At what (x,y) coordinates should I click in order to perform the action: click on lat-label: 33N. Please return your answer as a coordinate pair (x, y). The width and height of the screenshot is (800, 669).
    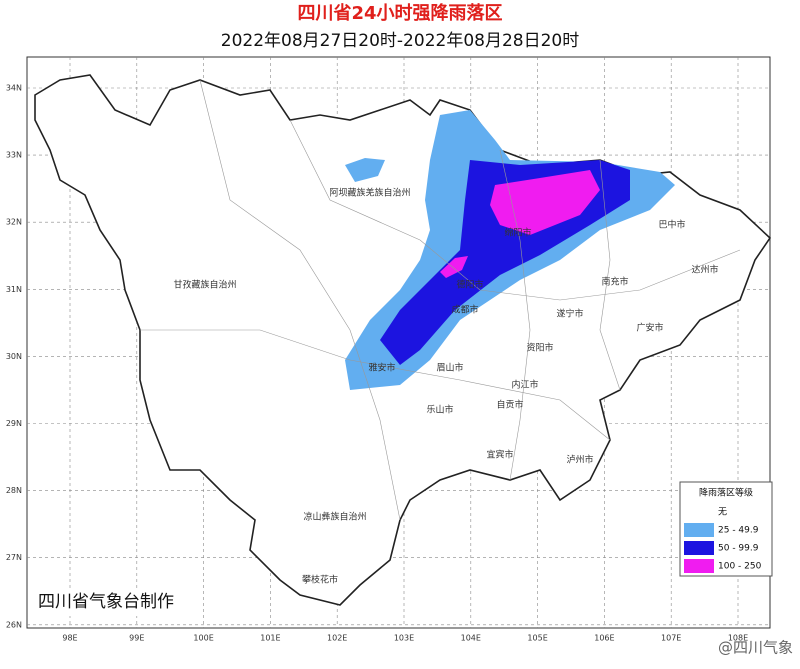
    Looking at the image, I should click on (14, 155).